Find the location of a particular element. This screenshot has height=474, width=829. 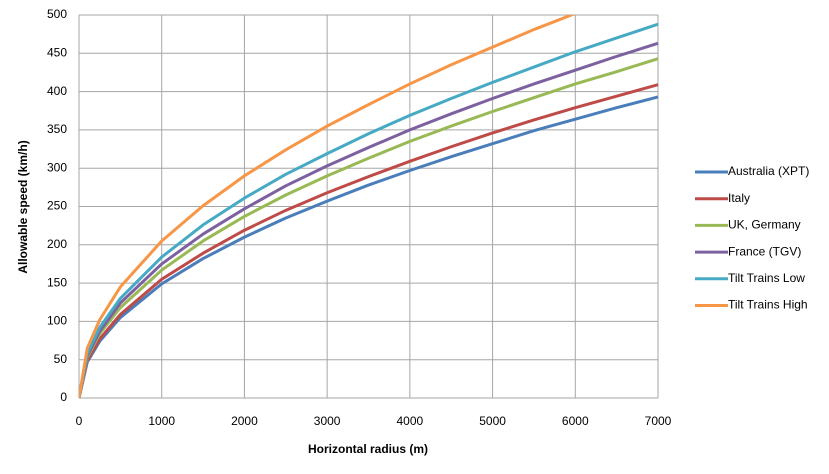

y-tick-label: 50 is located at coordinates (61, 359).